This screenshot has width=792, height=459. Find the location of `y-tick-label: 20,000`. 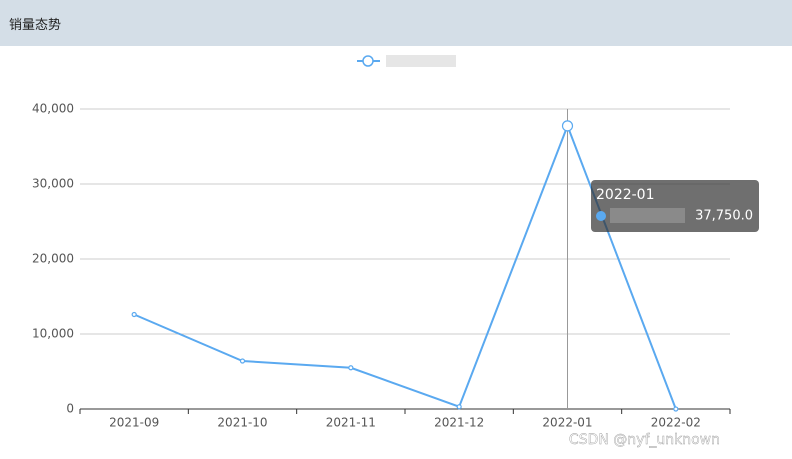

y-tick-label: 20,000 is located at coordinates (53, 259).